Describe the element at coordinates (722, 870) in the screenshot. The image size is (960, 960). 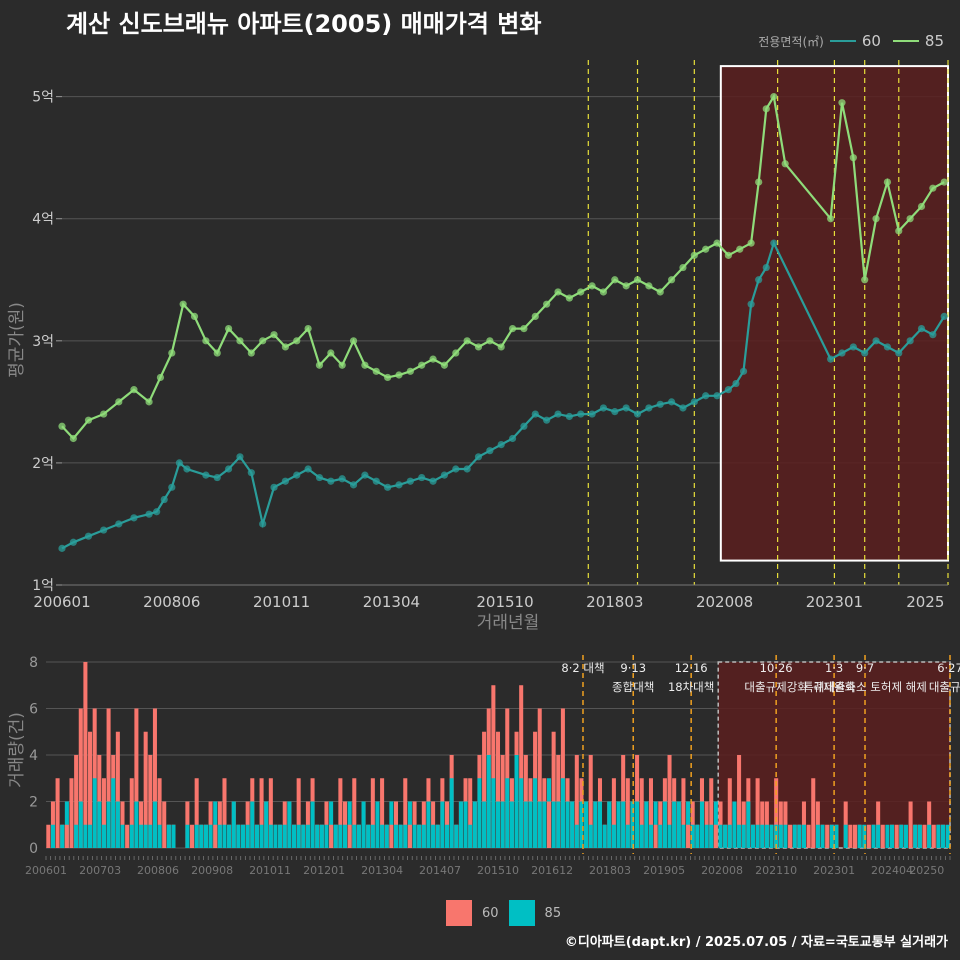
I see `bar-x-tick-label: 202008` at that location.